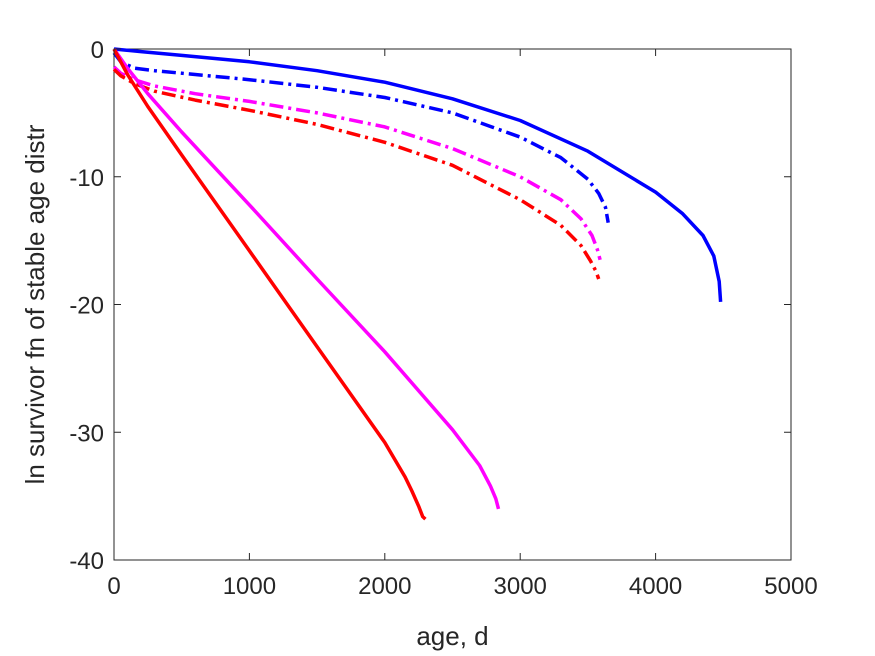 Image resolution: width=875 pixels, height=656 pixels. Describe the element at coordinates (86, 306) in the screenshot. I see `y-tick-label: -20` at that location.